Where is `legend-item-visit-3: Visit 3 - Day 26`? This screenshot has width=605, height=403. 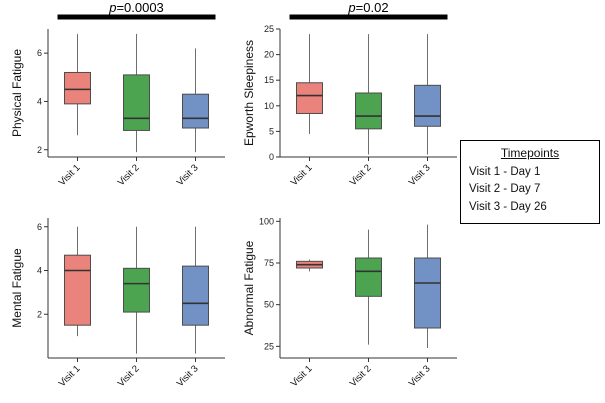
legend-item-visit-3: Visit 3 - Day 26 is located at coordinates (508, 206).